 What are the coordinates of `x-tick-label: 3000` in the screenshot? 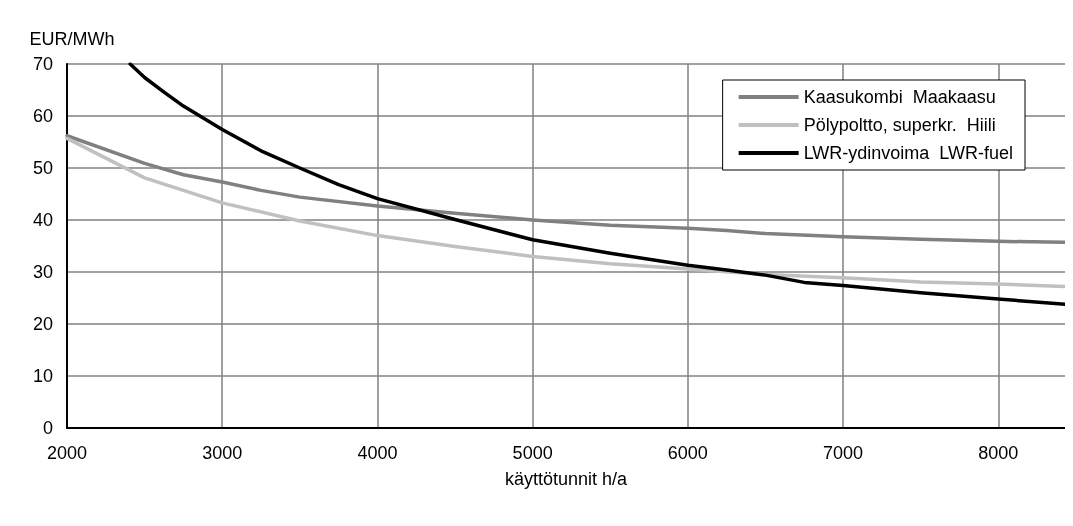 It's located at (222, 453).